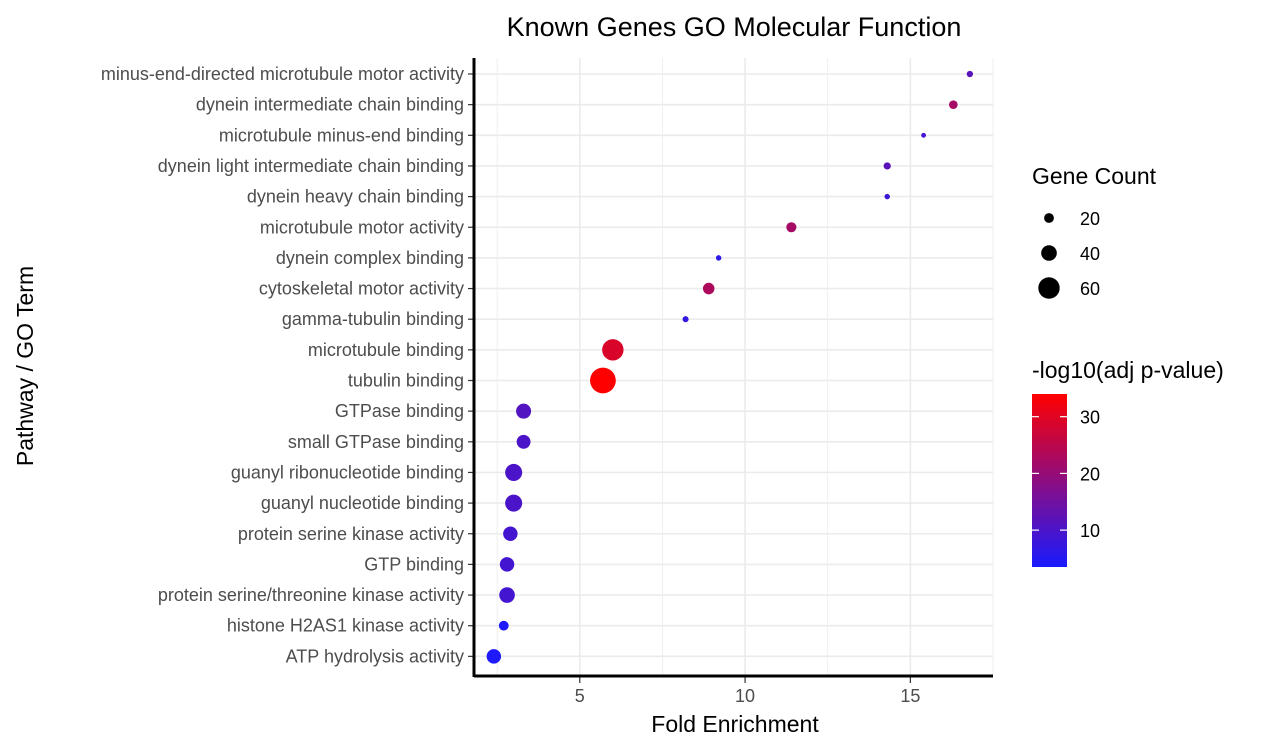 The image size is (1275, 755). What do you see at coordinates (734, 27) in the screenshot?
I see `chart-title: Known Genes GO Molecular Function` at bounding box center [734, 27].